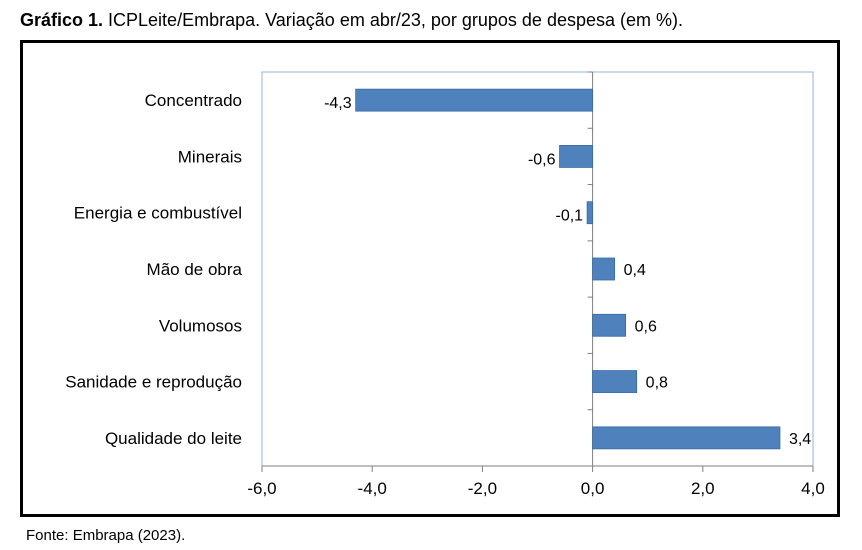 Image resolution: width=862 pixels, height=550 pixels. Describe the element at coordinates (261, 488) in the screenshot. I see `x-tick-label: -6,0` at that location.